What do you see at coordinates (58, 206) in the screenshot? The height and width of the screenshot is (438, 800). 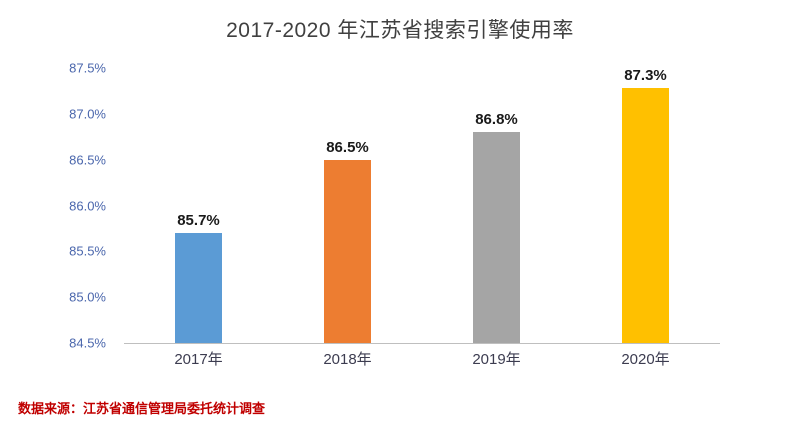 I see `y-axis: 84.5% 85.0% 85.5% 86.0% 86.5% 87.0% 87.5%` at bounding box center [58, 206].